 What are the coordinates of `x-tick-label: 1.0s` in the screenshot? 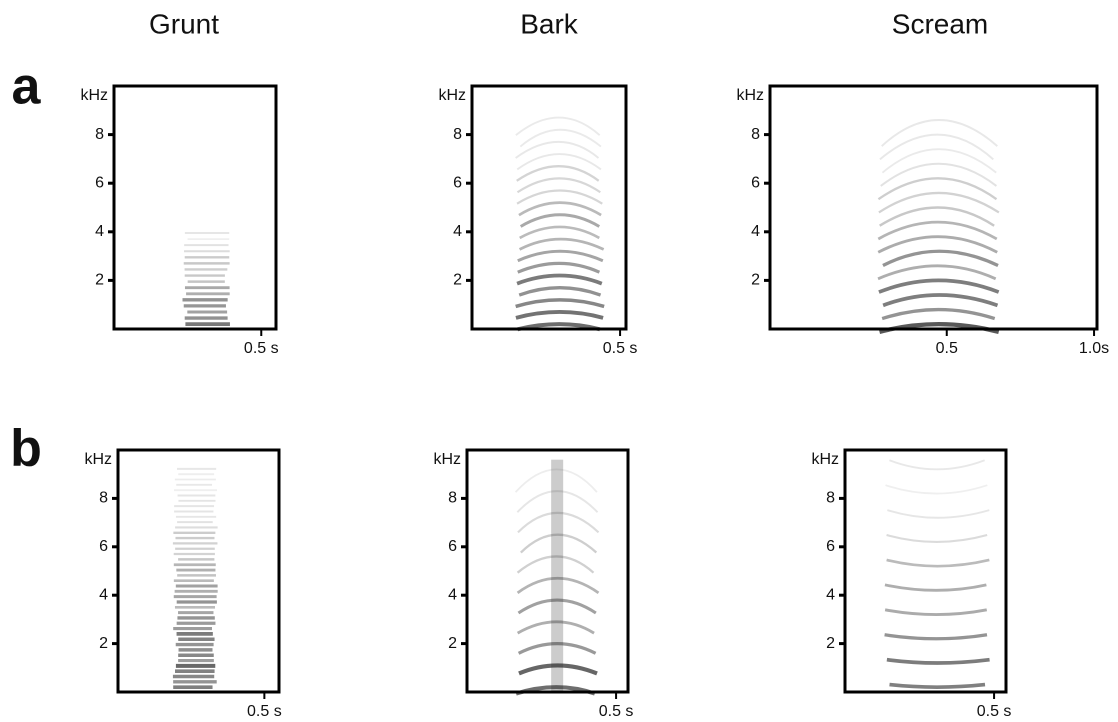 It's located at (1094, 348).